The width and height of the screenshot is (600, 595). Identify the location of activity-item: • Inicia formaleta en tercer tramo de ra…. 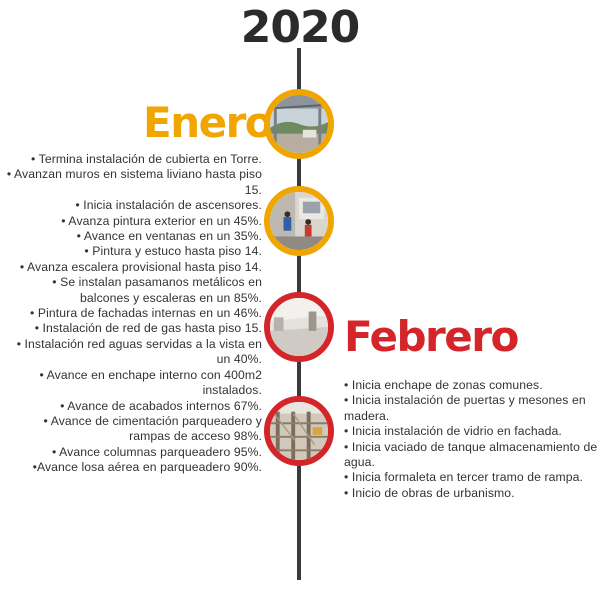
(463, 477).